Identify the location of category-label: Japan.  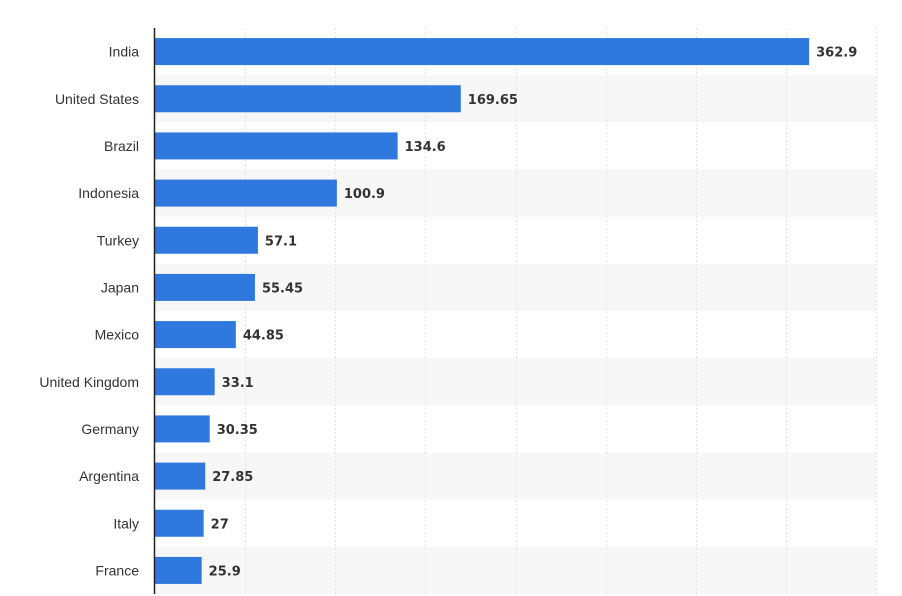
(120, 287).